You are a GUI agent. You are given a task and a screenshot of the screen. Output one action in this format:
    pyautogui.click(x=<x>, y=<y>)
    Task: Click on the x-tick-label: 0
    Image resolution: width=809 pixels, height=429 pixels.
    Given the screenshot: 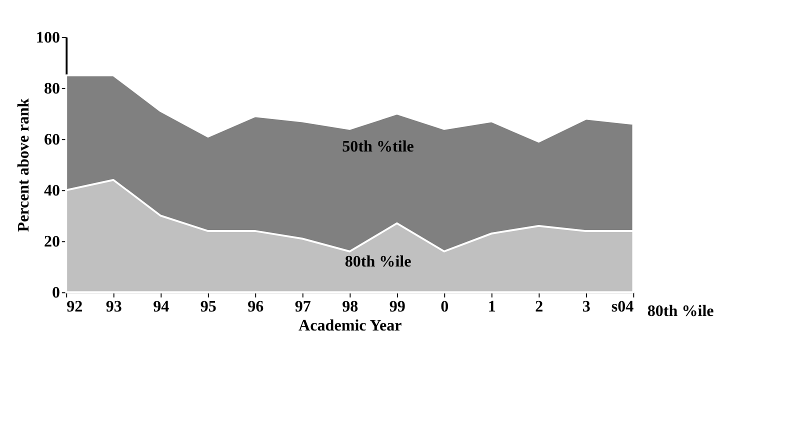 What is the action you would take?
    pyautogui.click(x=444, y=307)
    